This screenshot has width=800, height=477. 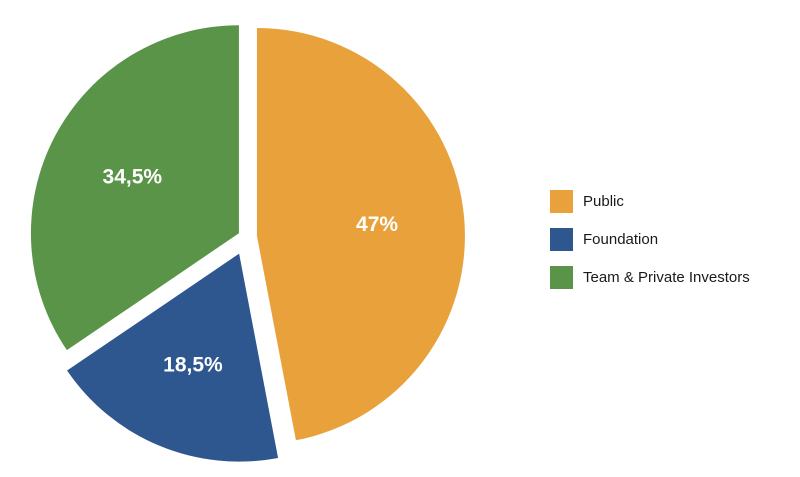 What do you see at coordinates (561, 201) in the screenshot?
I see `legend-swatch-public` at bounding box center [561, 201].